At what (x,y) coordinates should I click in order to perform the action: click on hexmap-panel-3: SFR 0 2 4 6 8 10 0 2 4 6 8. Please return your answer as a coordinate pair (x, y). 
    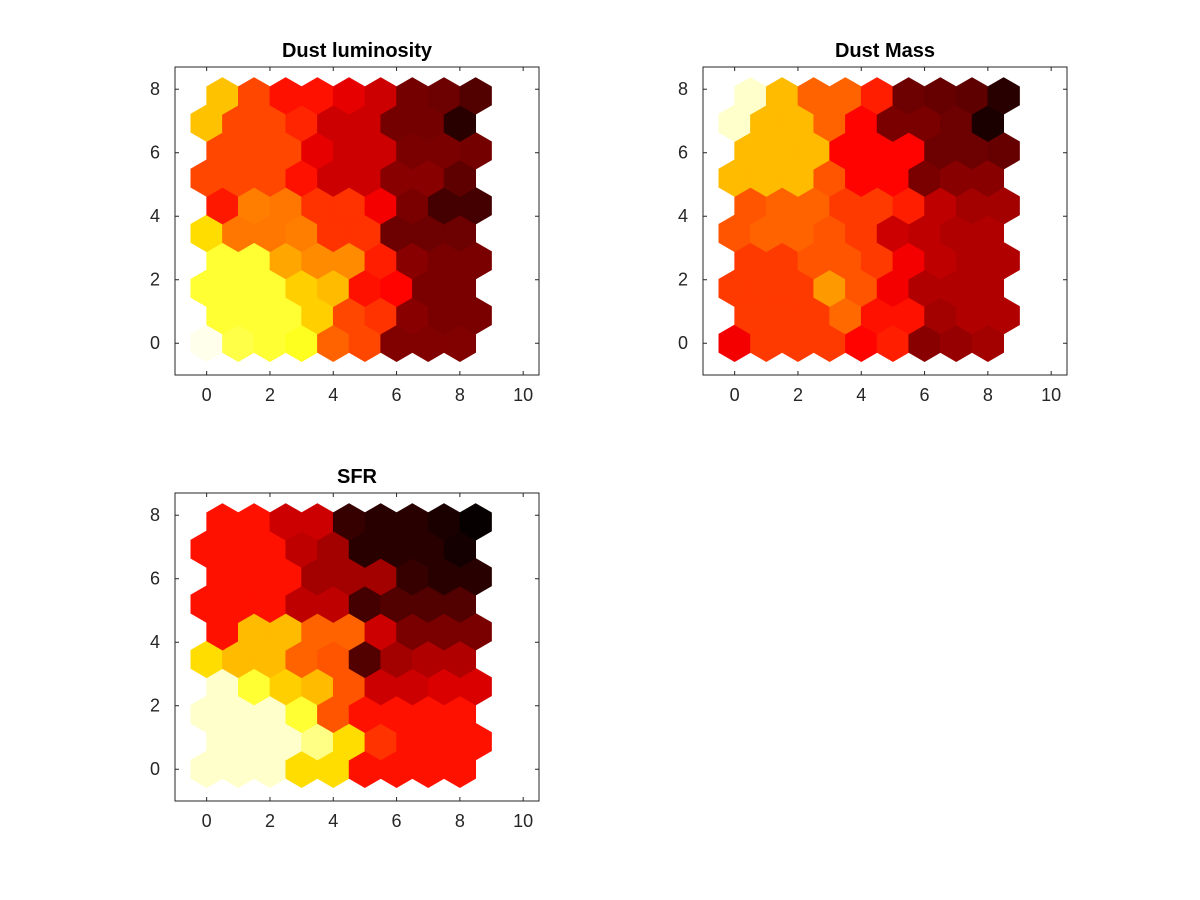
    Looking at the image, I should click on (345, 648).